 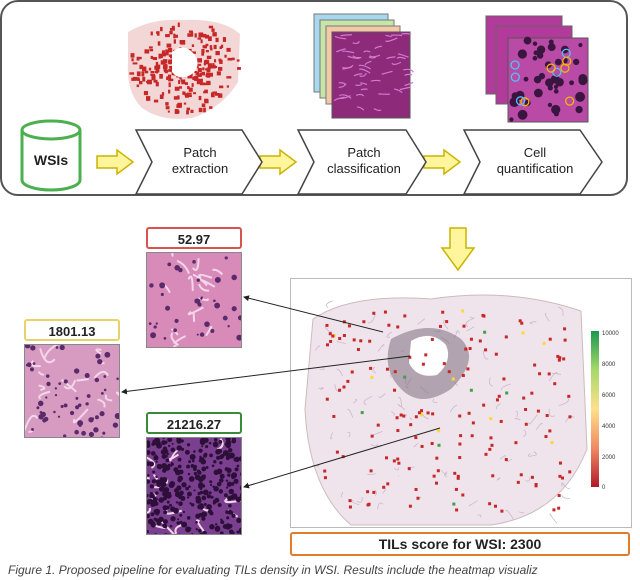 What do you see at coordinates (604, 488) in the screenshot?
I see `colorbar-tick: 0` at bounding box center [604, 488].